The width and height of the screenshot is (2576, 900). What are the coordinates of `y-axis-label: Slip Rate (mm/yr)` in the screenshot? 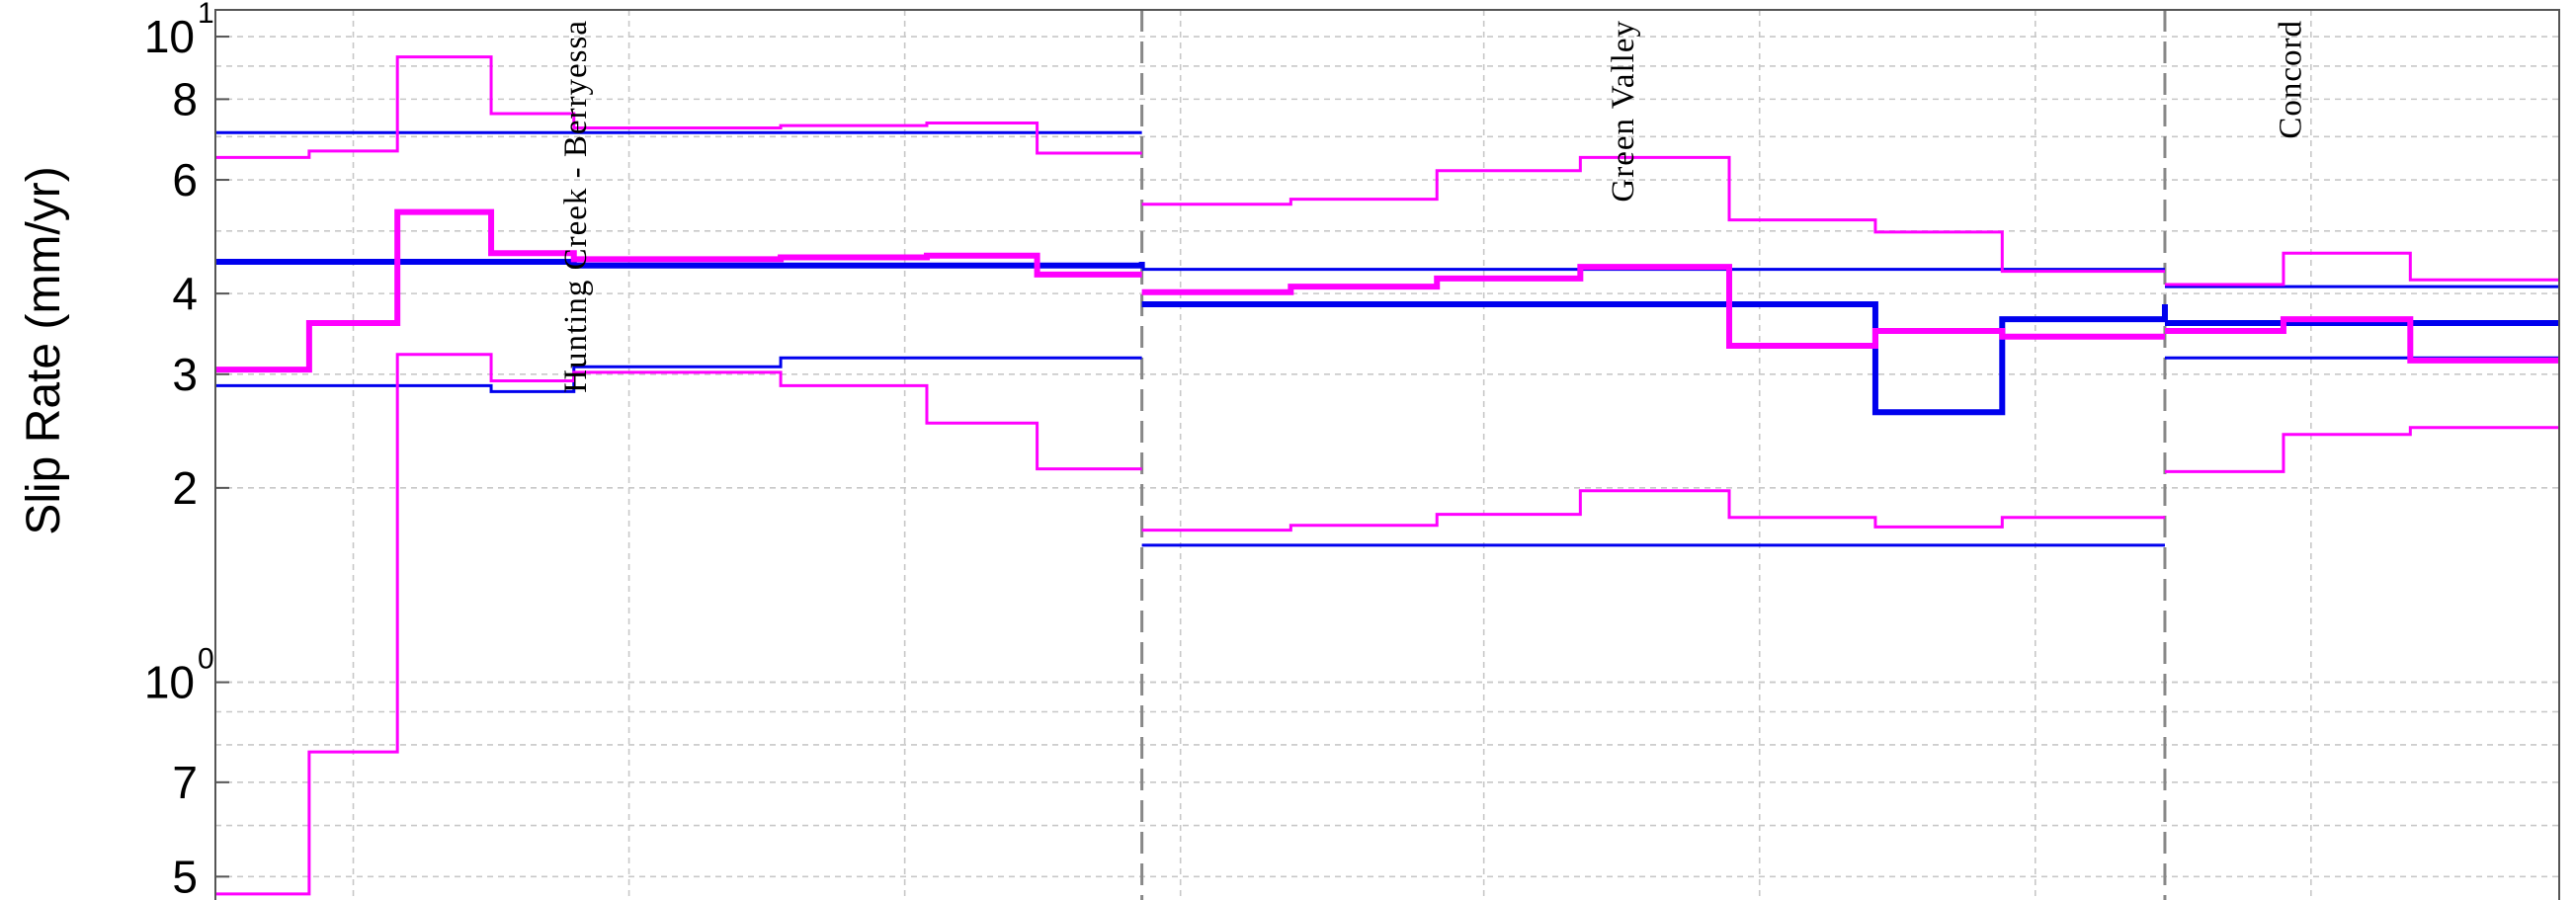 It's located at (44, 350).